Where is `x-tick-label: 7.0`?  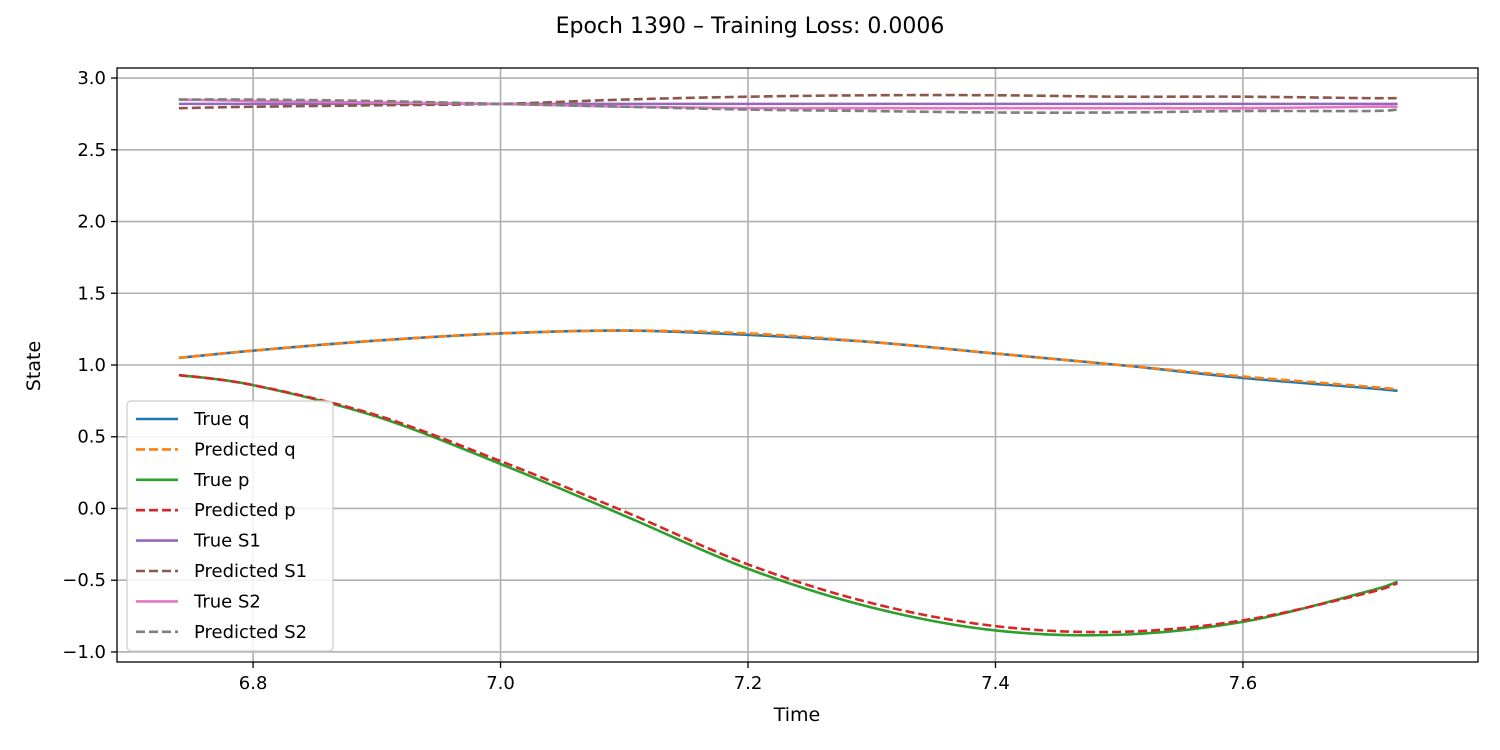 x-tick-label: 7.0 is located at coordinates (500, 683).